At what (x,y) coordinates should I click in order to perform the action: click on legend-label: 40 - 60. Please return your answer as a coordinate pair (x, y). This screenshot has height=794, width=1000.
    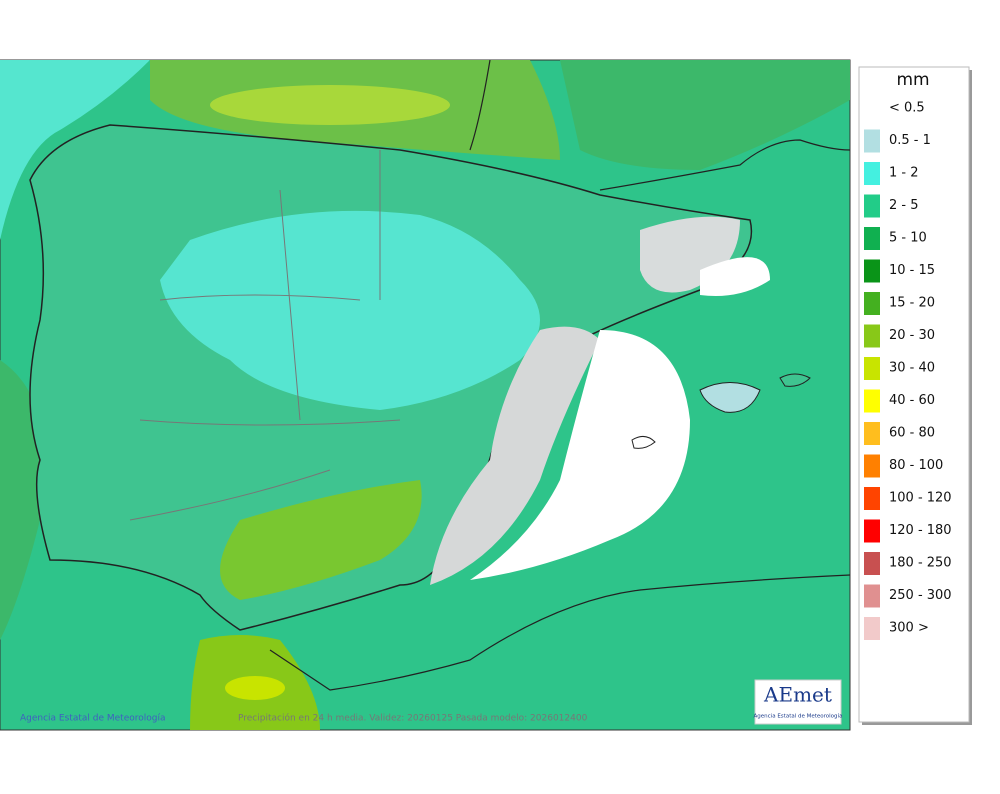
    Looking at the image, I should click on (912, 400).